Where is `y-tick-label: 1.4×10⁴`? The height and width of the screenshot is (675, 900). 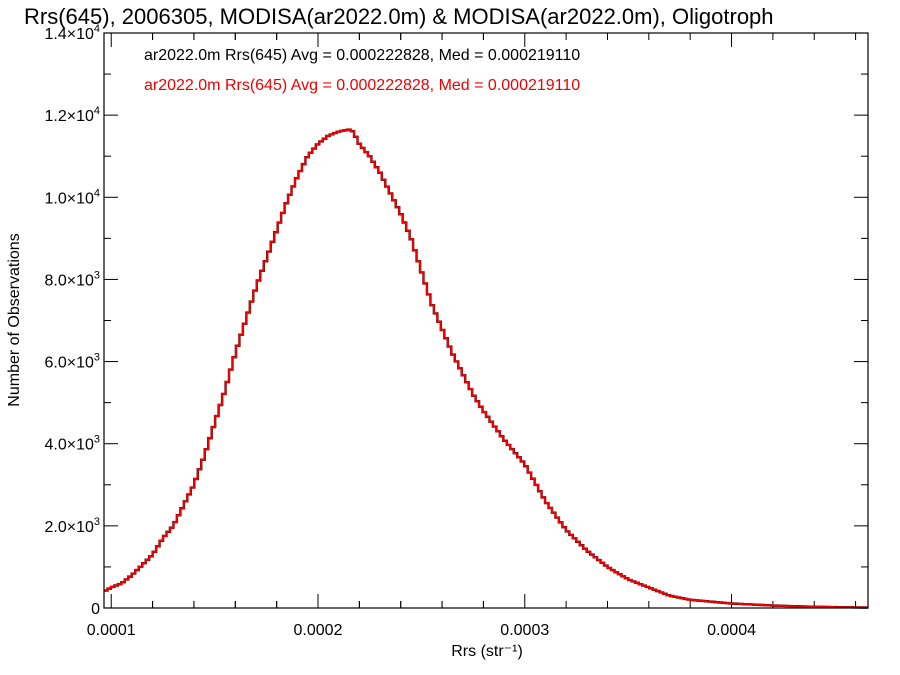
y-tick-label: 1.4×10⁴ is located at coordinates (72, 33).